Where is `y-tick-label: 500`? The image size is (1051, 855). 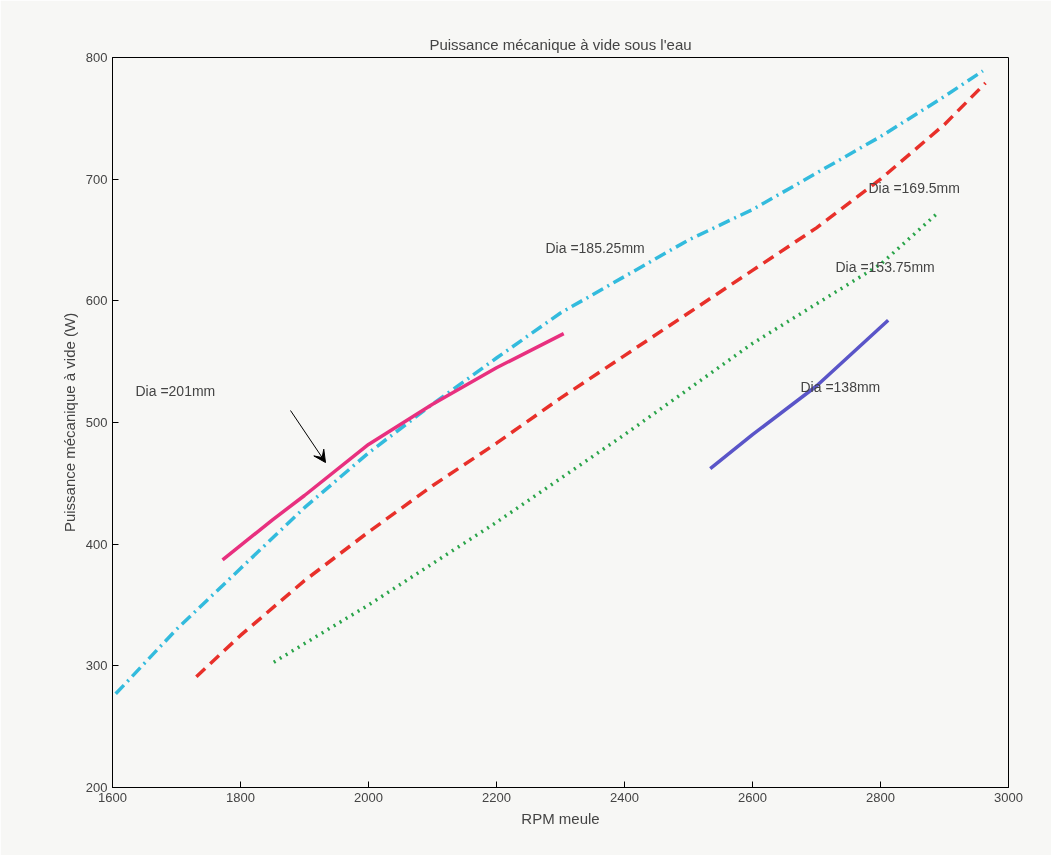 y-tick-label: 500 is located at coordinates (96, 422).